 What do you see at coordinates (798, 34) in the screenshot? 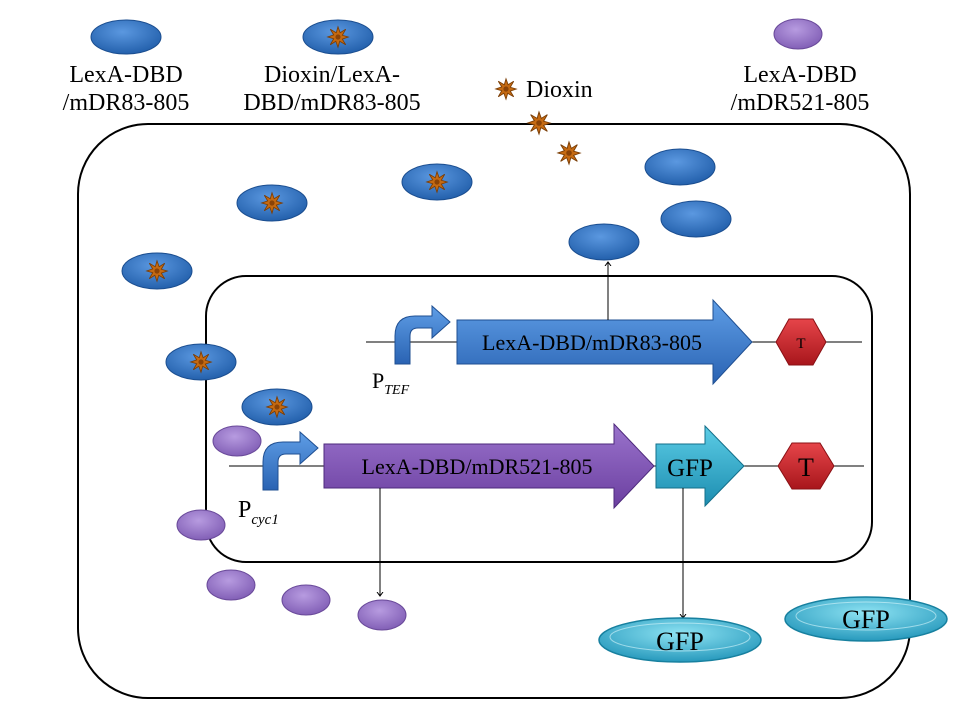
I see `legend-lexa521-protein-icon` at bounding box center [798, 34].